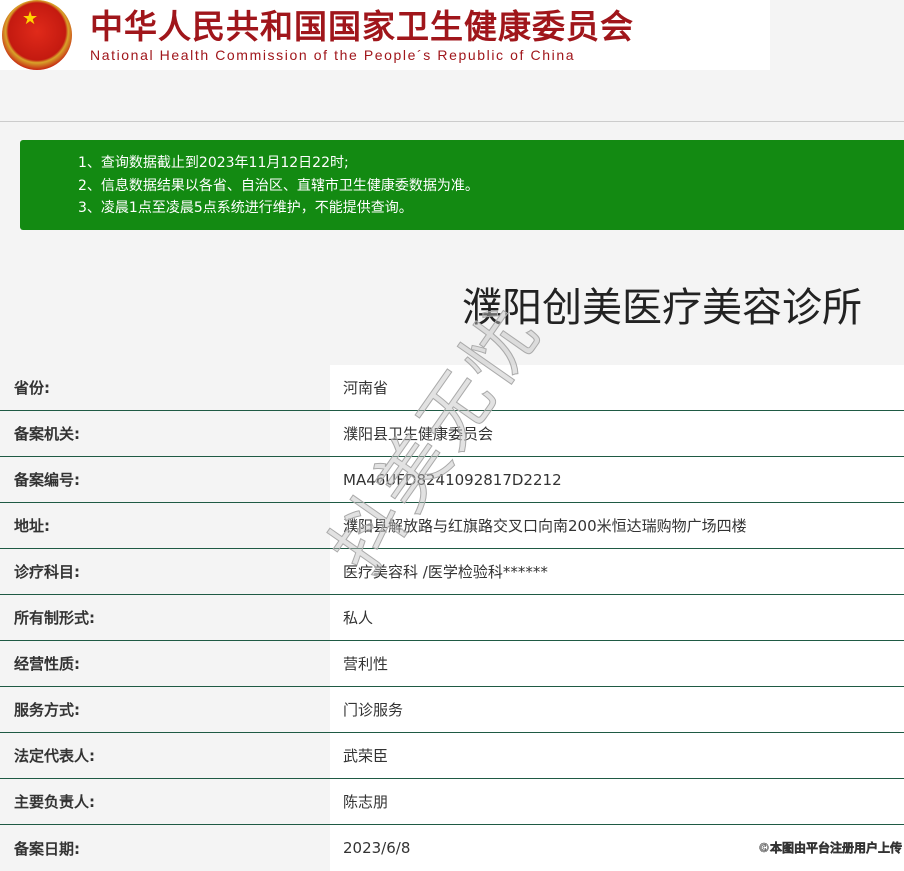 The height and width of the screenshot is (871, 904). I want to click on organization-name: 濮阳创美医疗美容诊所, so click(662, 308).